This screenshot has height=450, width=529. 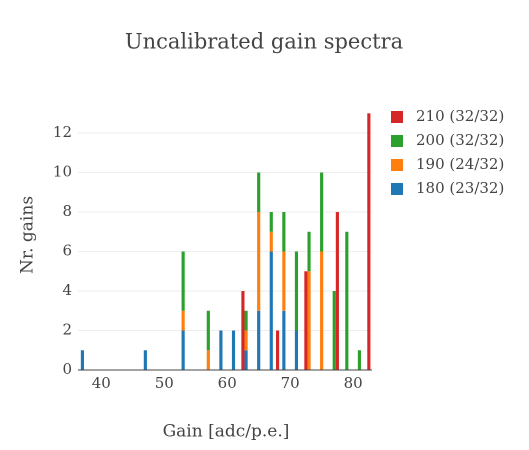 What do you see at coordinates (264, 42) in the screenshot?
I see `chart-title: Uncalibrated gain spectra` at bounding box center [264, 42].